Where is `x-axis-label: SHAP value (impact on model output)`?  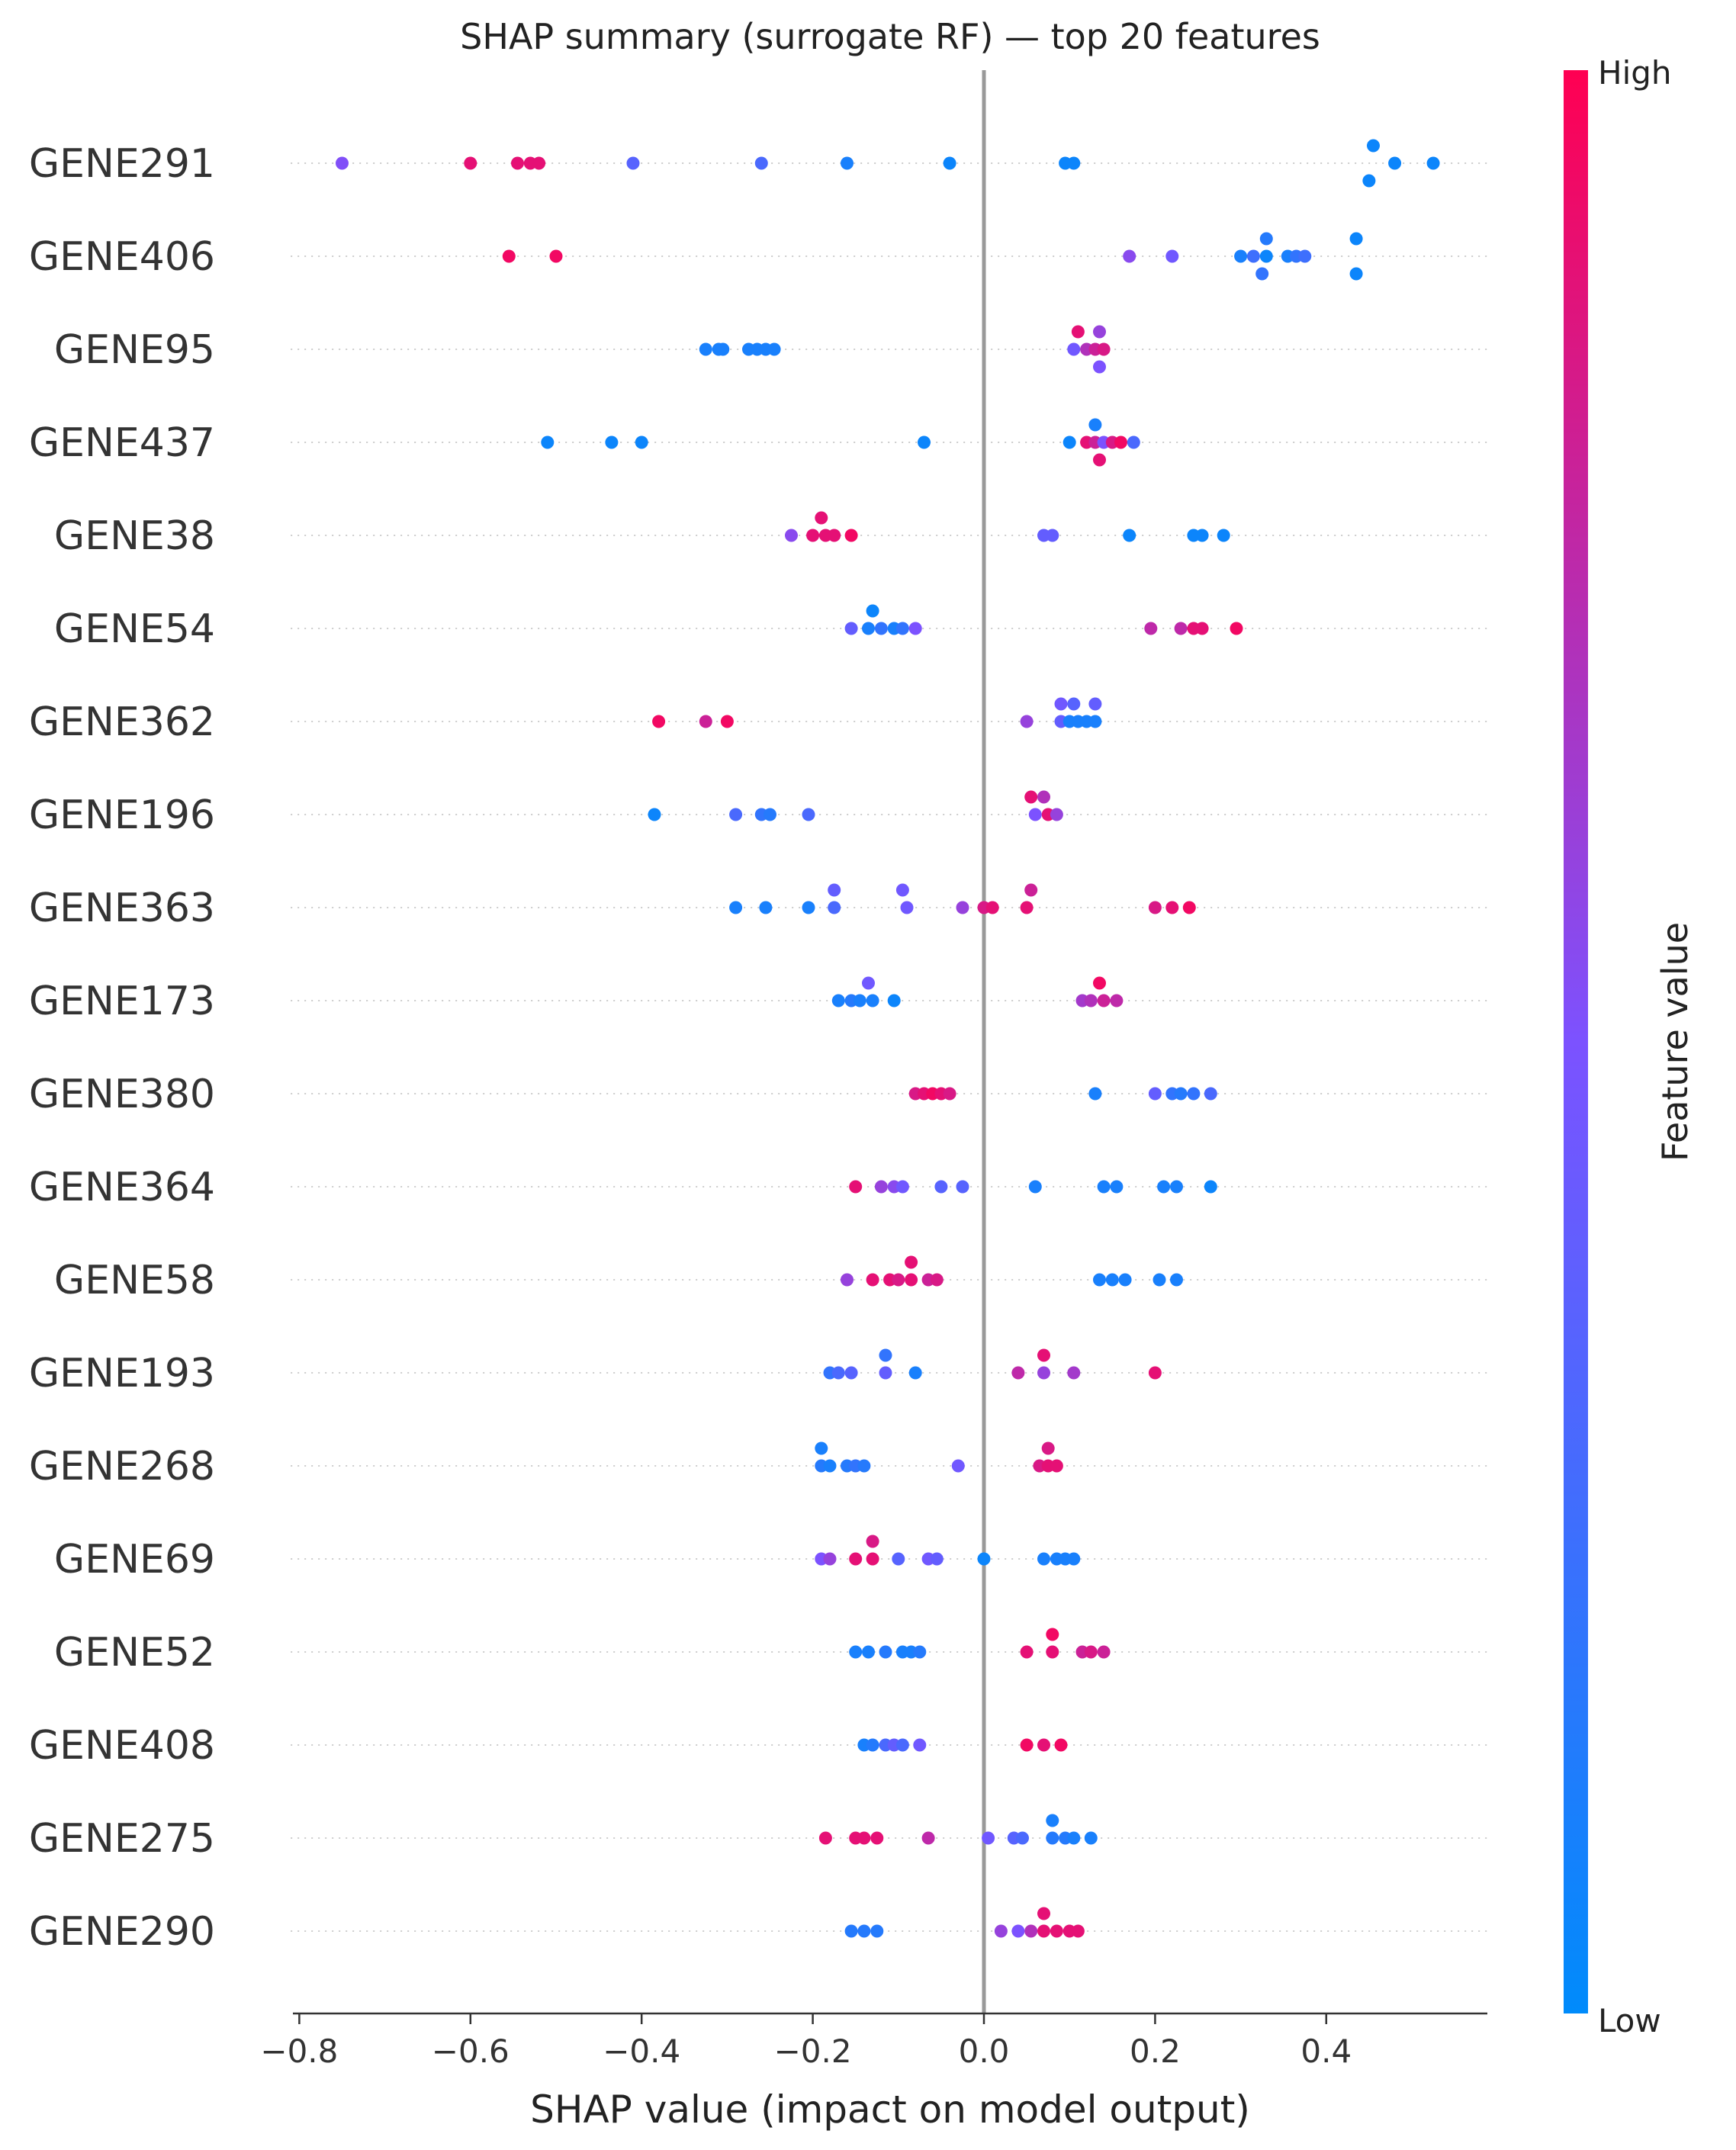
x-axis-label: SHAP value (impact on model output) is located at coordinates (890, 2109).